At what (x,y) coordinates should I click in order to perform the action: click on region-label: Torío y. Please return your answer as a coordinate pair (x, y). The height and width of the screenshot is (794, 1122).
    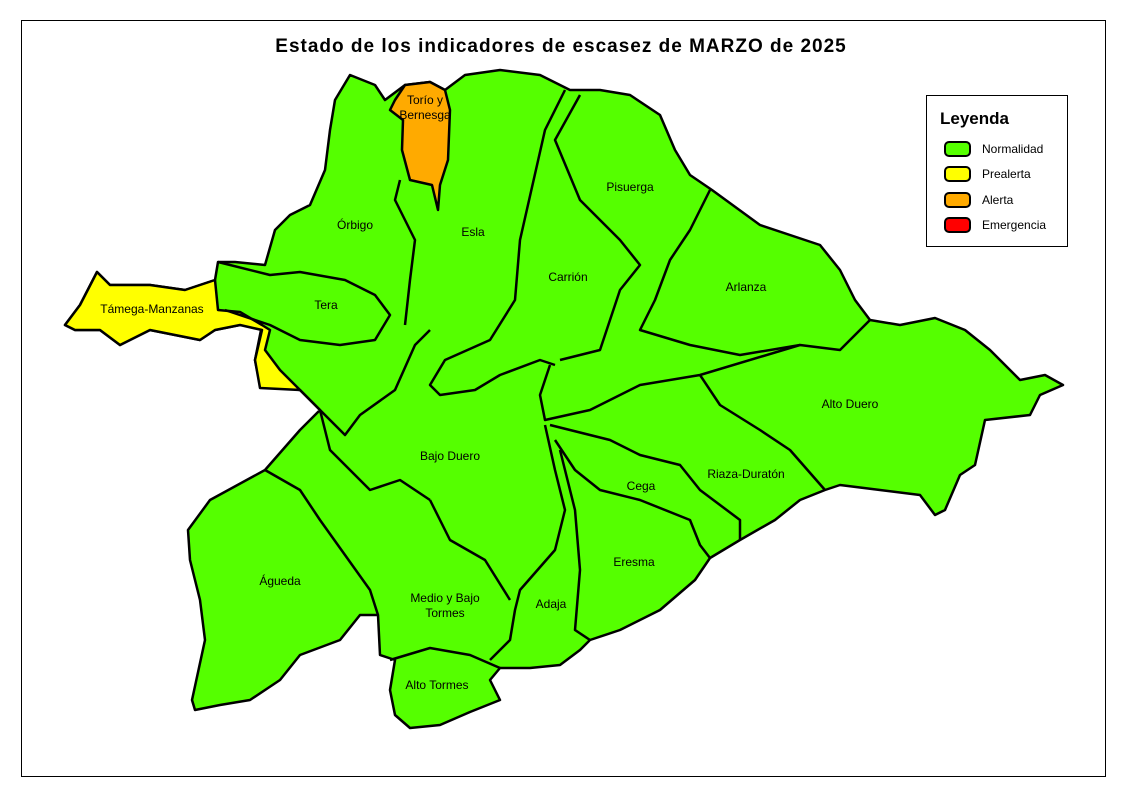
    Looking at the image, I should click on (425, 100).